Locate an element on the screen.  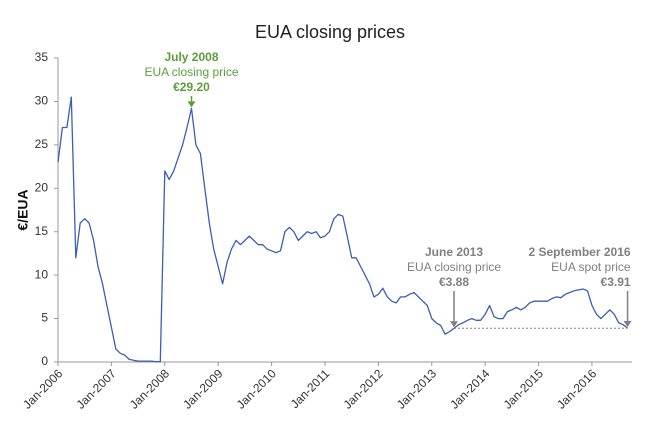
annotation-label: €3.88 is located at coordinates (454, 282).